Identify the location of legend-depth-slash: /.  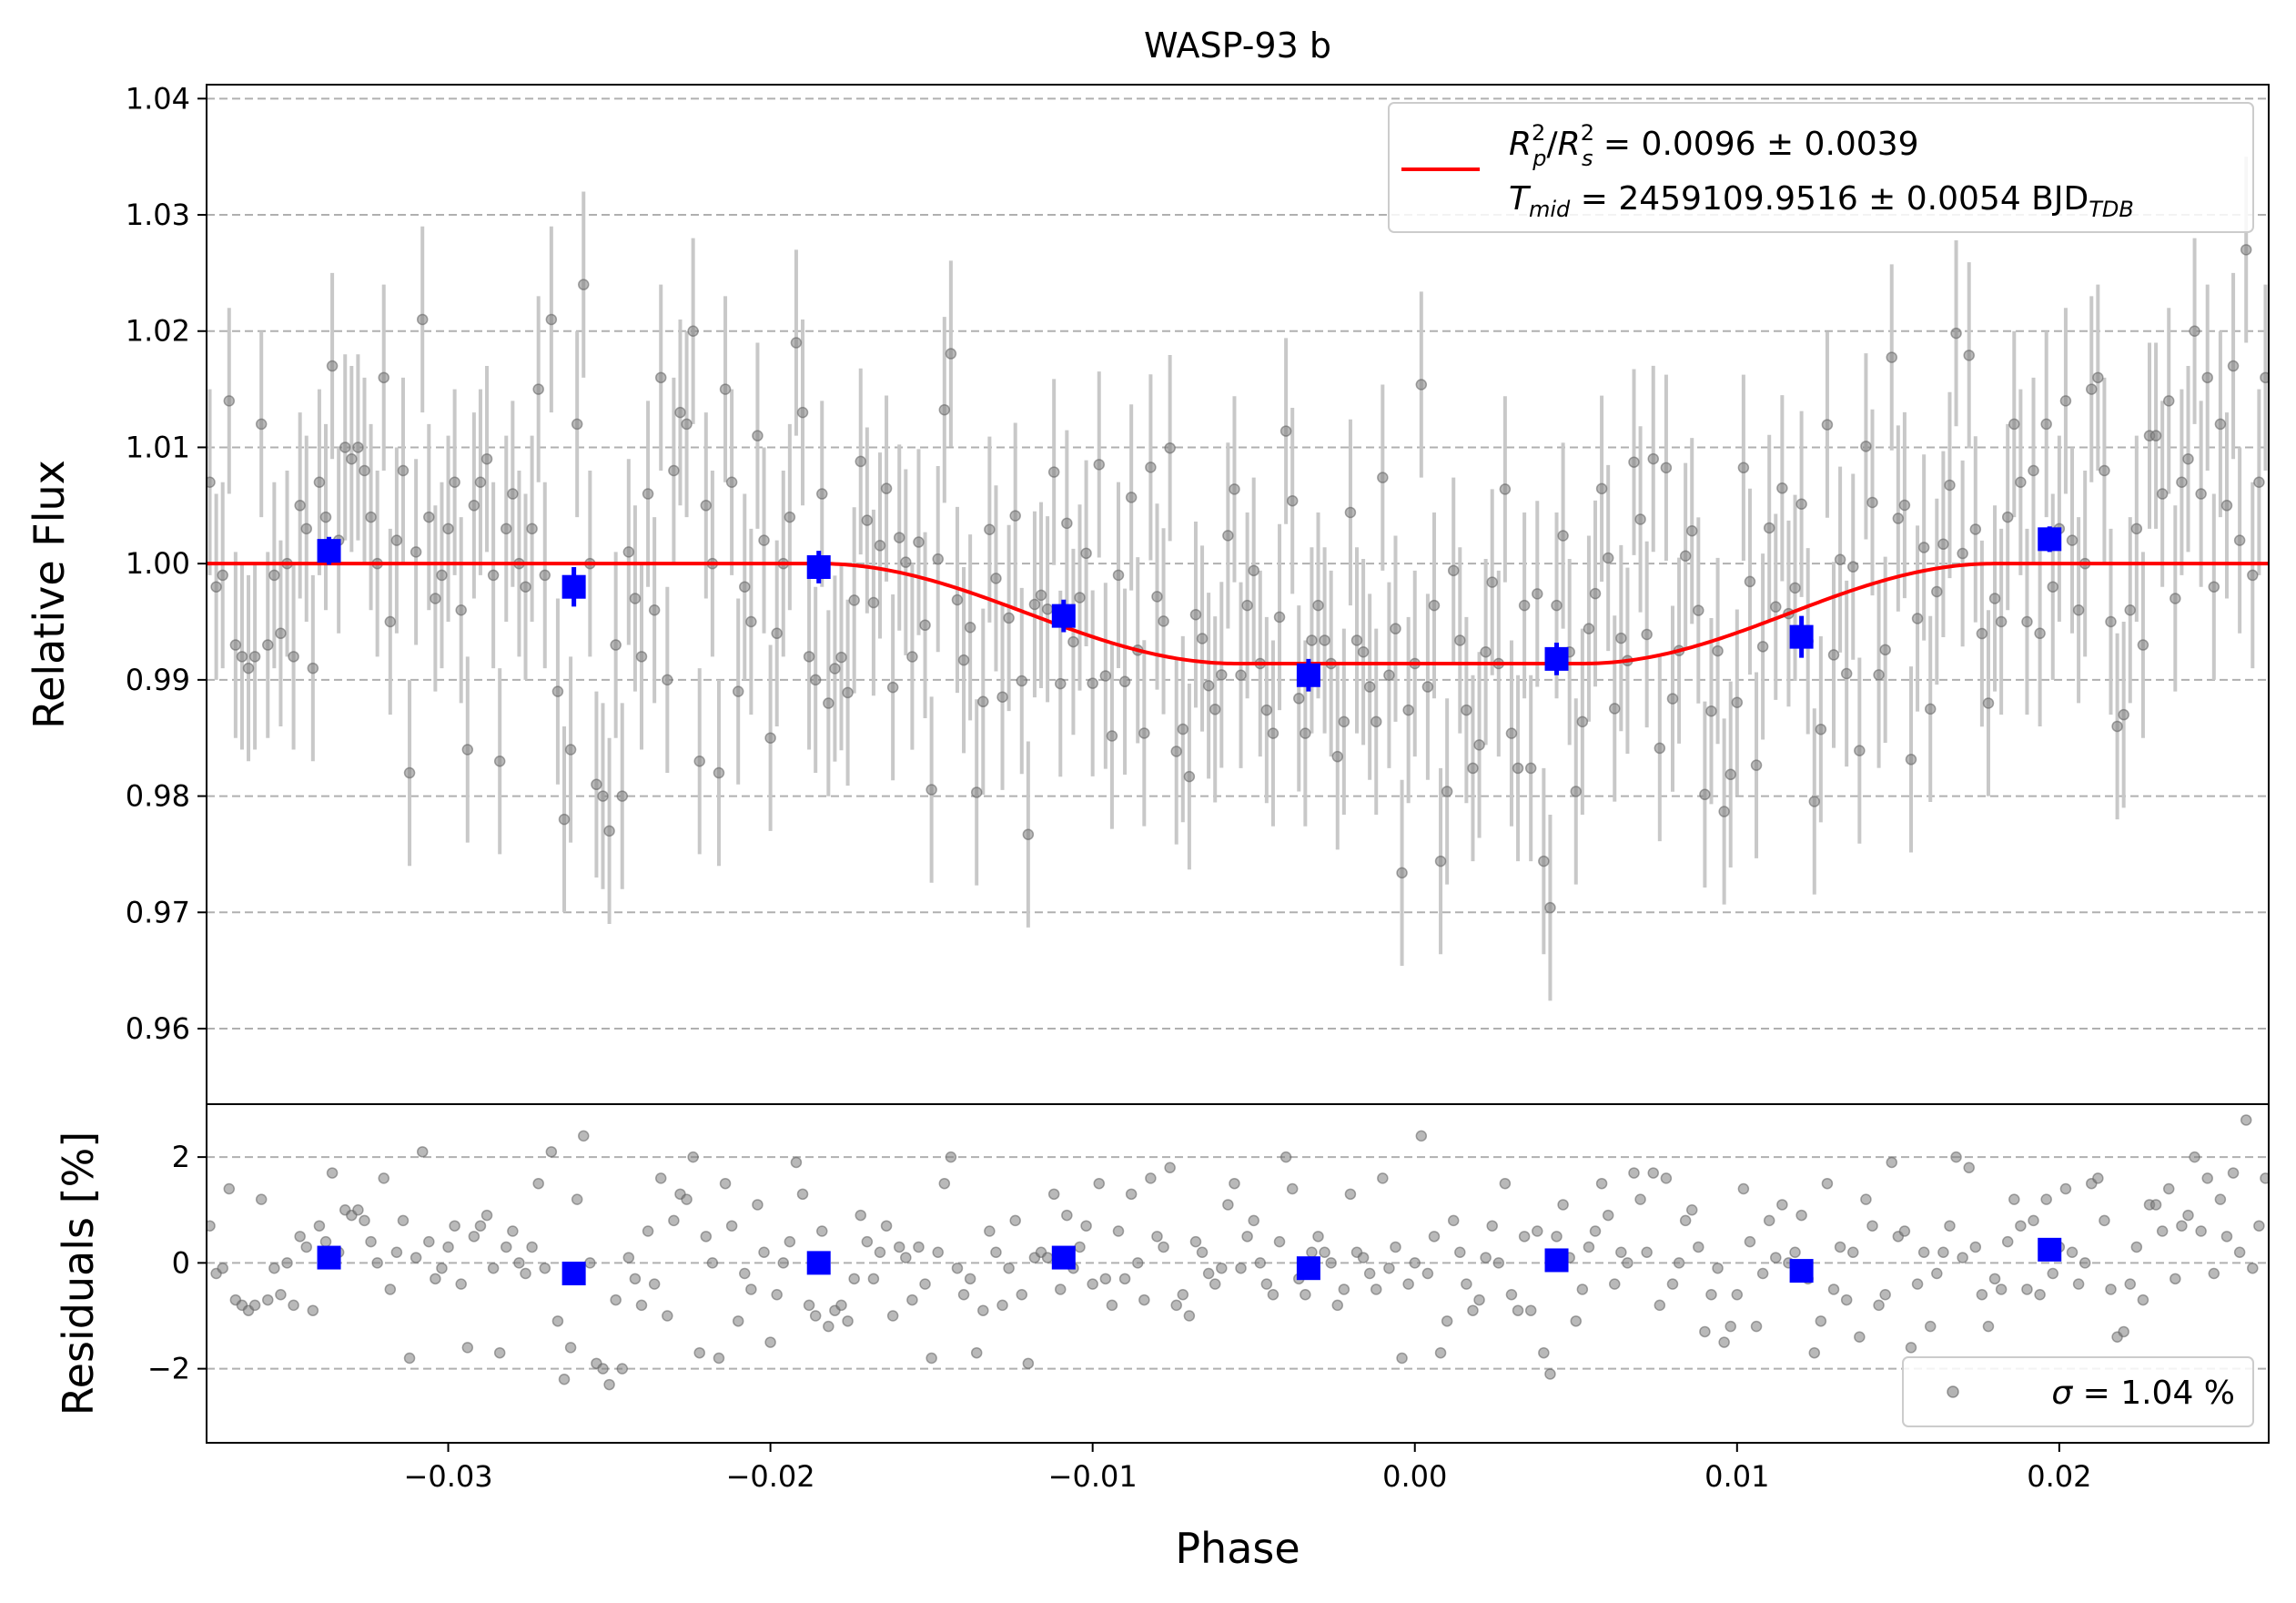
(1553, 144).